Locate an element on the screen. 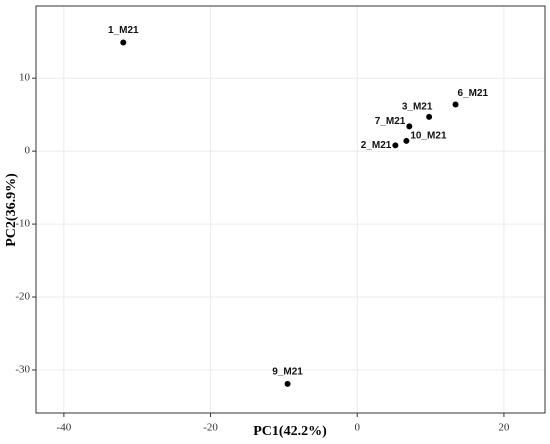 The height and width of the screenshot is (444, 550). point-label: 9_M21 is located at coordinates (287, 371).